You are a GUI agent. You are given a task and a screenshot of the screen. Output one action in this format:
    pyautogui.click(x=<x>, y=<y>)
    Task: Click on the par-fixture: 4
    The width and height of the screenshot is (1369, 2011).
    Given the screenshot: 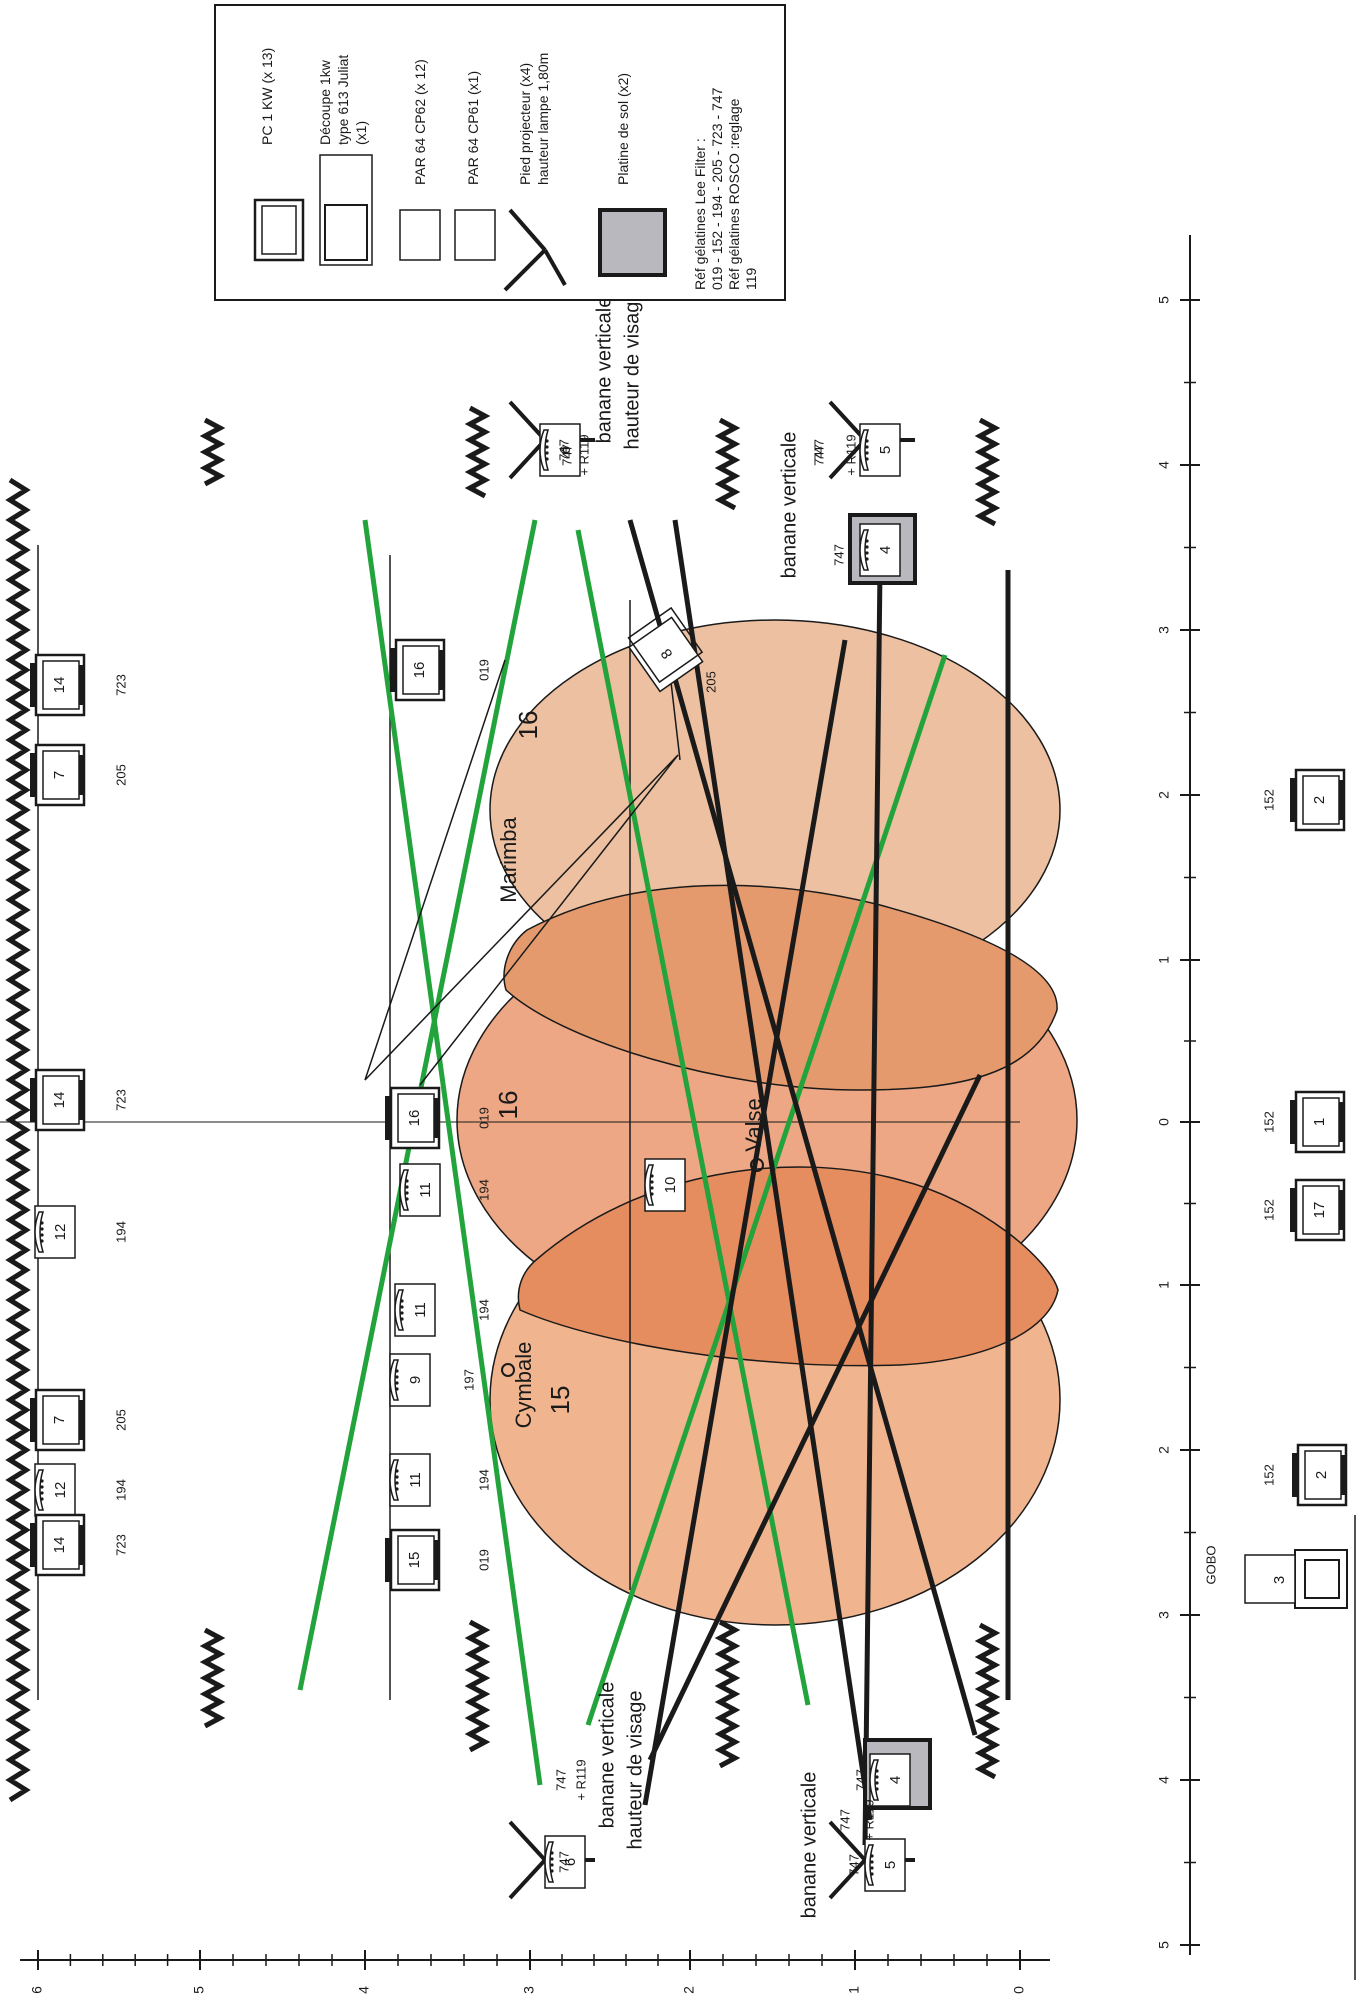 What is the action you would take?
    pyautogui.click(x=880, y=550)
    